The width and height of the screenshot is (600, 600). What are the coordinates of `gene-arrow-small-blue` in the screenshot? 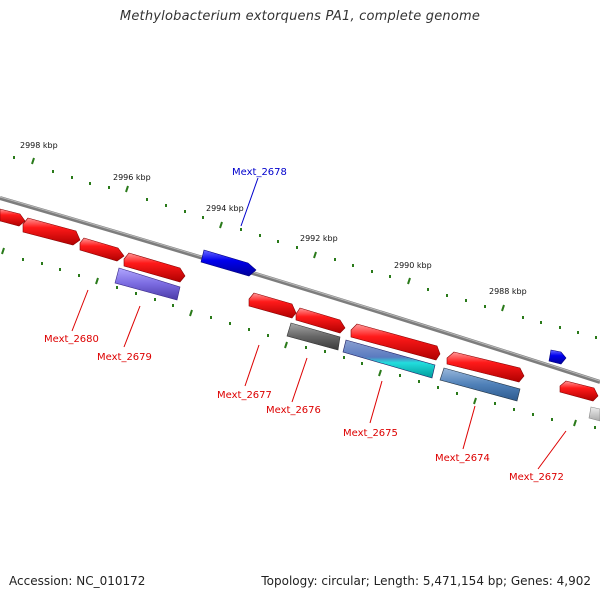 It's located at (557, 357).